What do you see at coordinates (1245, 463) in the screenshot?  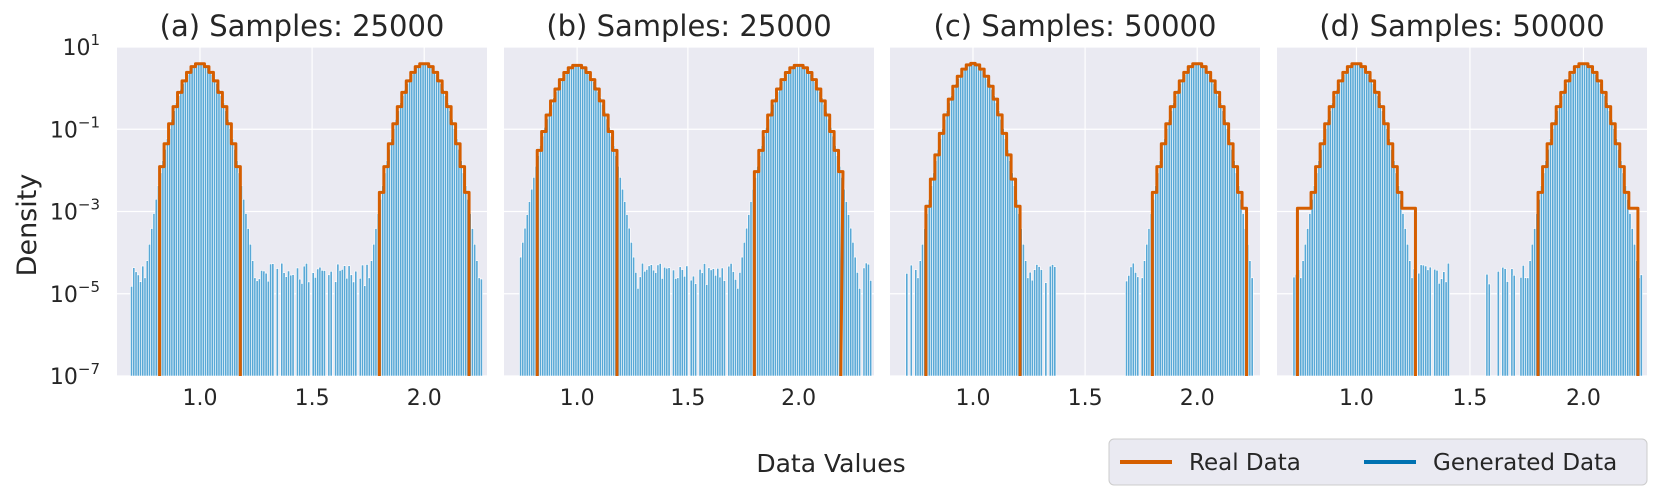 I see `legend-real-label: Real Data` at bounding box center [1245, 463].